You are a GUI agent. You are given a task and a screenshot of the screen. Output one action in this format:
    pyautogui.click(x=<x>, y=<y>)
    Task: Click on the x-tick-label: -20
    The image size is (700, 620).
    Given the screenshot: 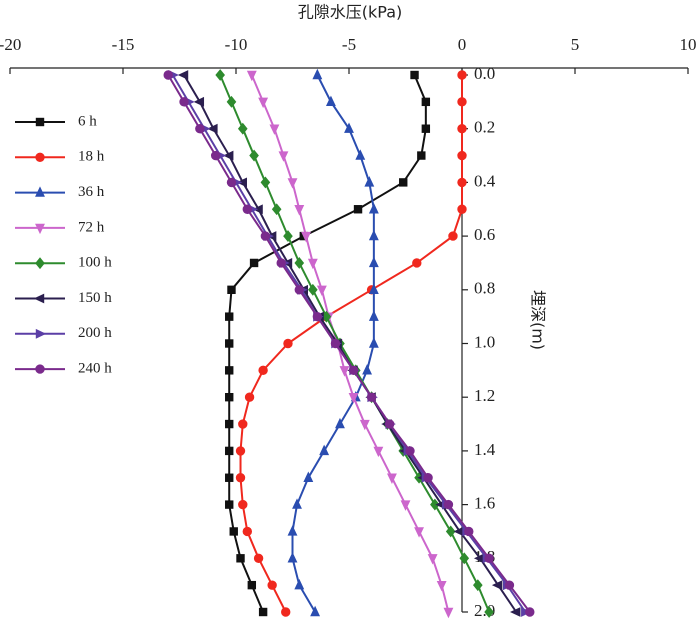 What is the action you would take?
    pyautogui.click(x=10, y=44)
    